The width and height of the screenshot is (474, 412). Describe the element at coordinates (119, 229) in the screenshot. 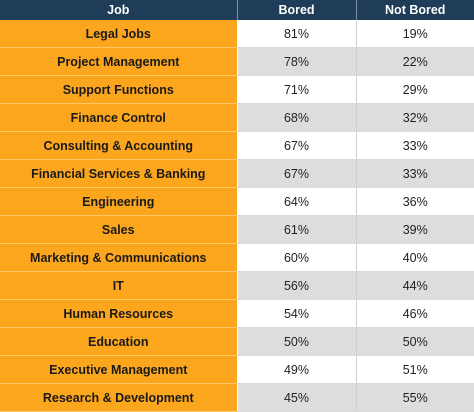

I see `job-cell: Sales` at that location.